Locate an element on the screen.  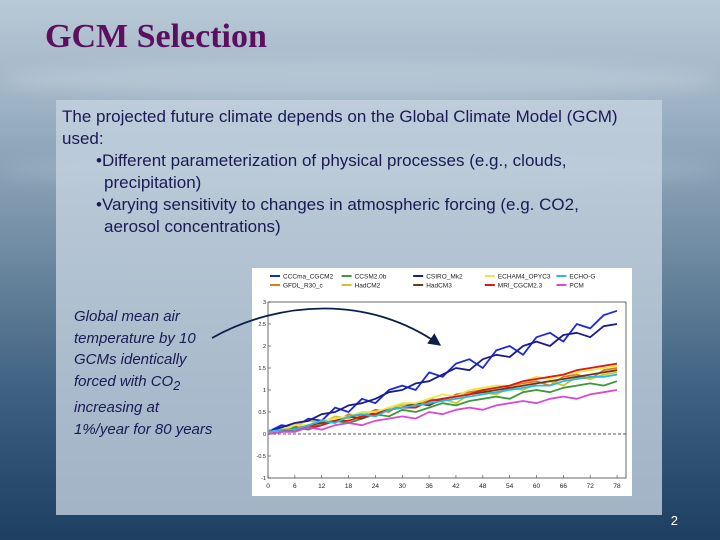
x-tick-label: 36 is located at coordinates (429, 486).